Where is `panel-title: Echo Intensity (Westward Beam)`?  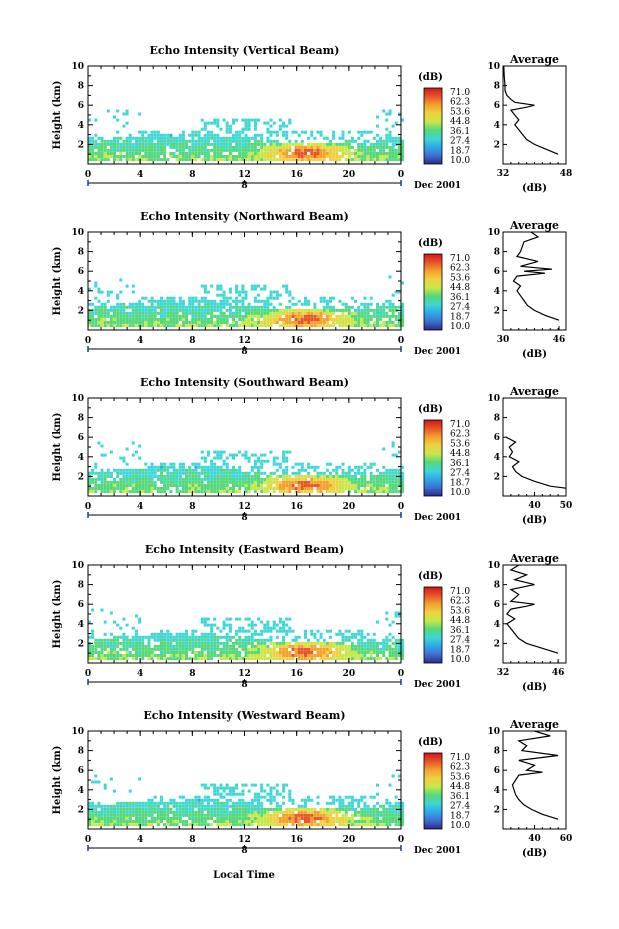 panel-title: Echo Intensity (Westward Beam) is located at coordinates (244, 715).